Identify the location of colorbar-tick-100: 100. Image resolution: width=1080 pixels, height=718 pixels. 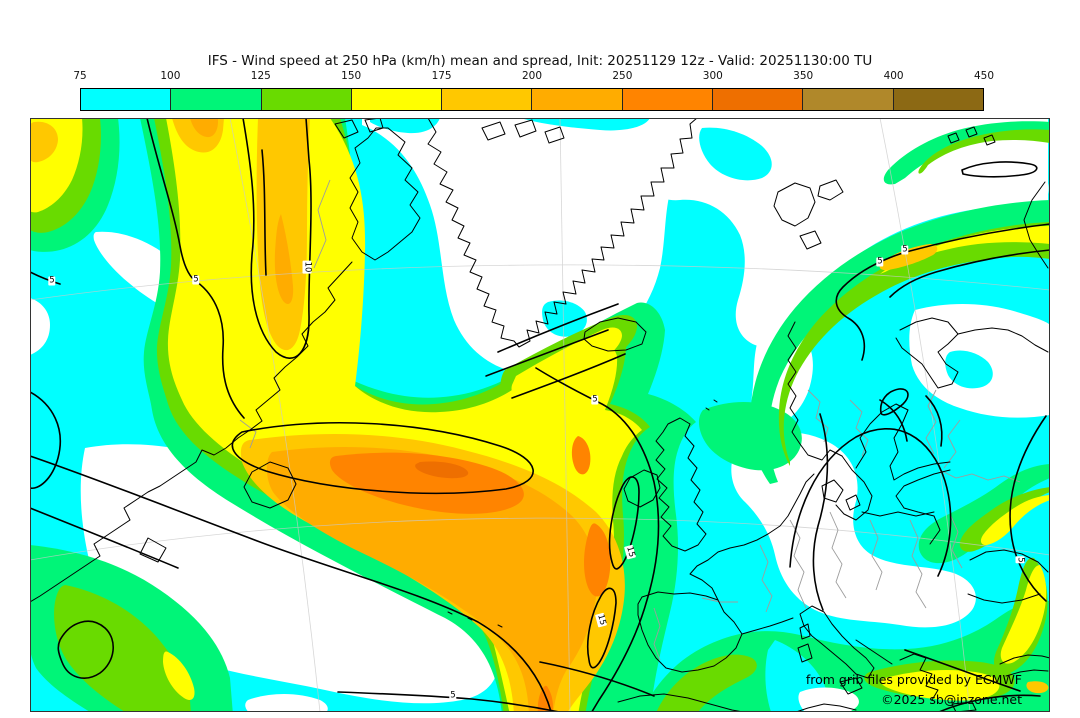
(170, 76).